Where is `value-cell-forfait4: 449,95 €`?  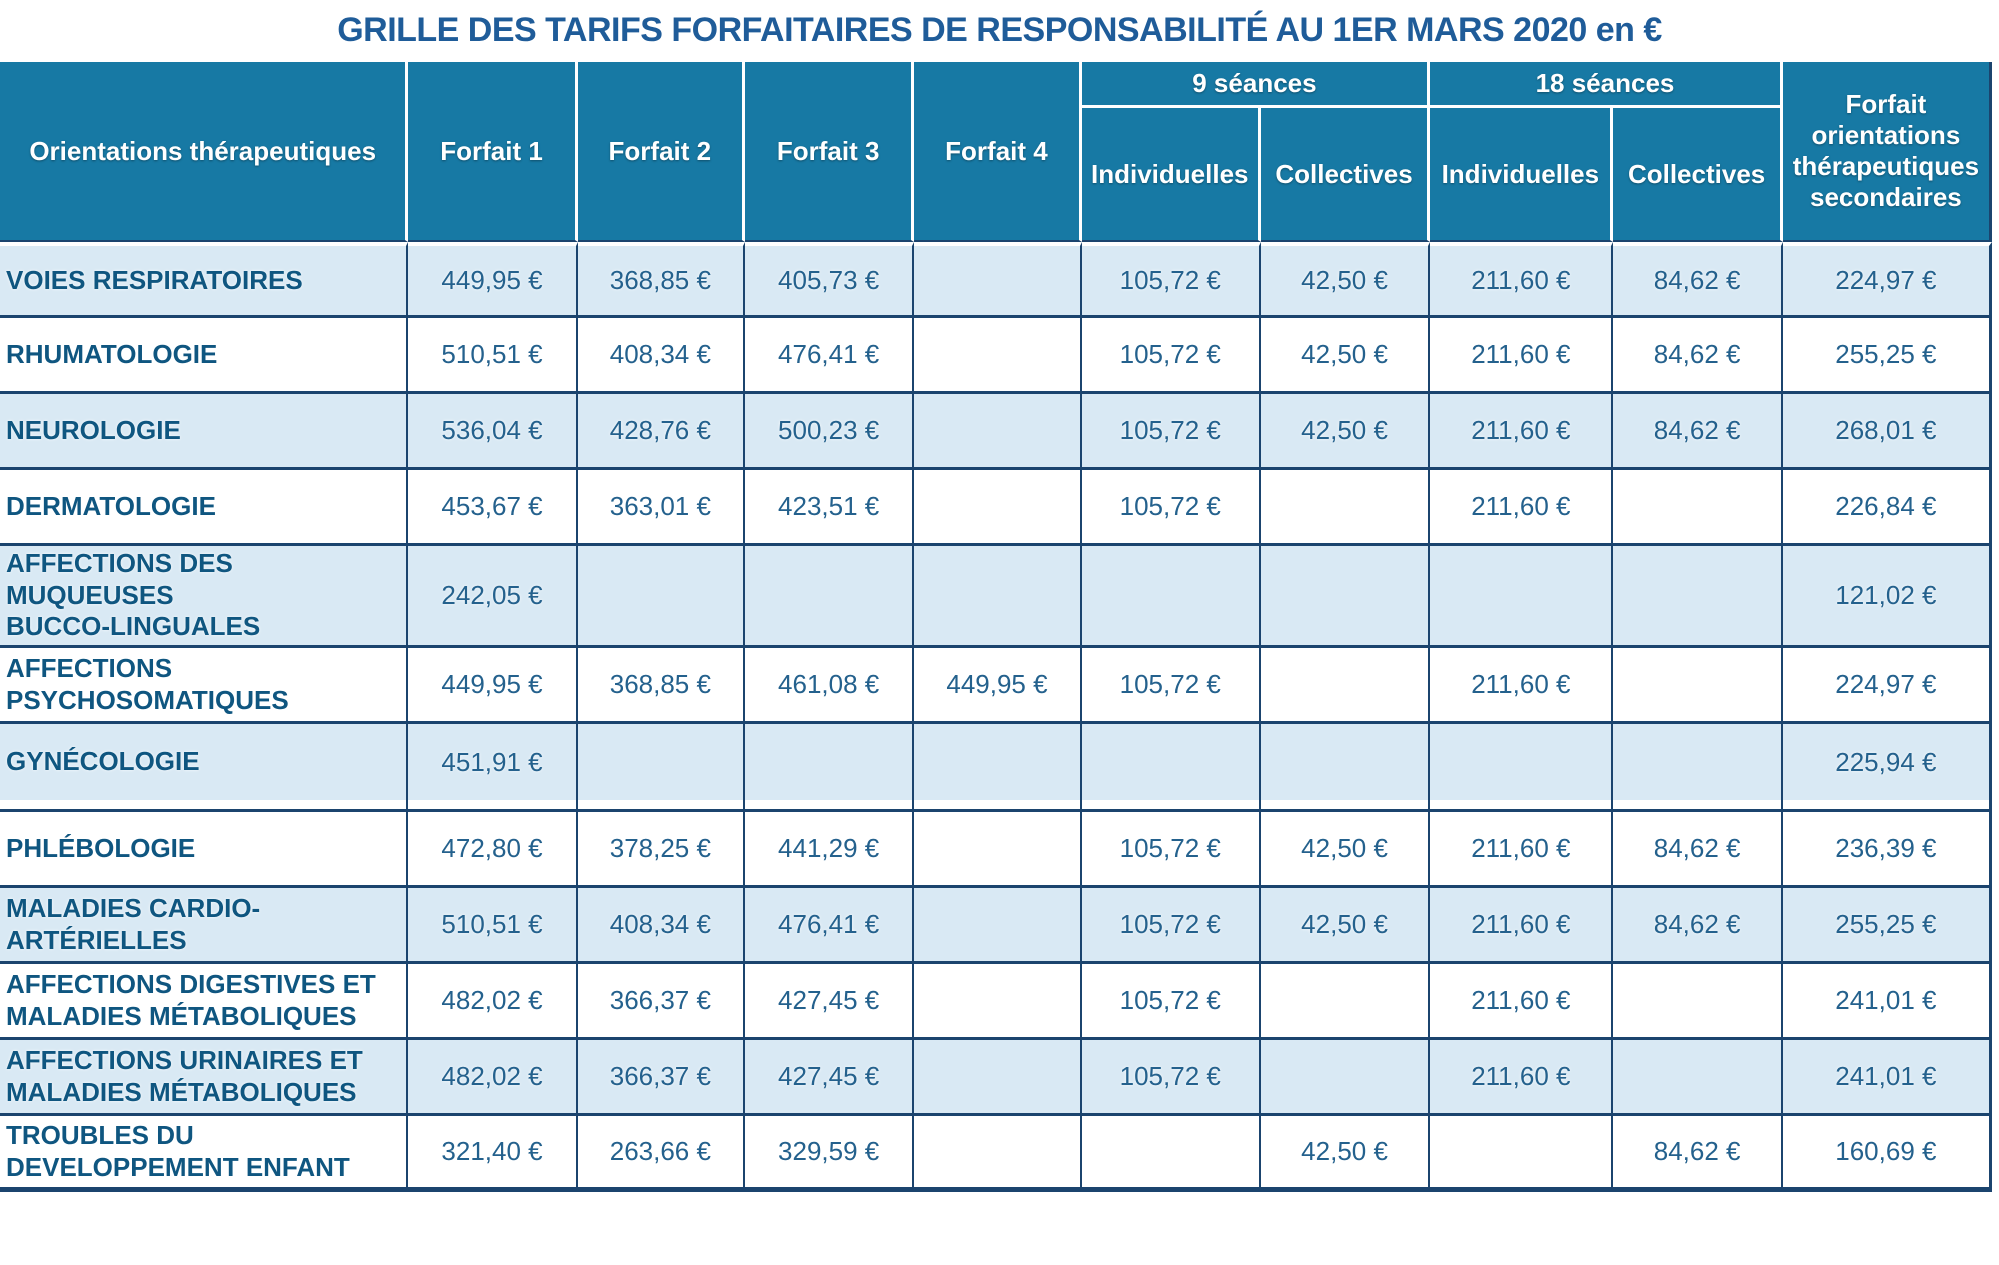
value-cell-forfait4: 449,95 € is located at coordinates (998, 686).